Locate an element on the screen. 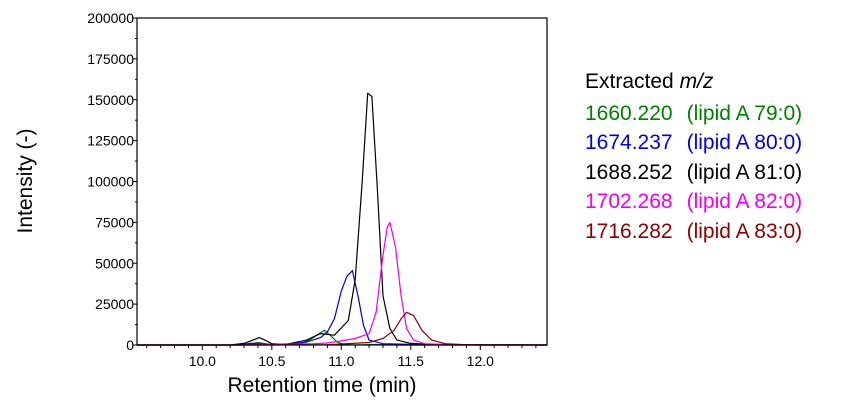  legend-series-label: (lipid A 81:0) is located at coordinates (744, 172).